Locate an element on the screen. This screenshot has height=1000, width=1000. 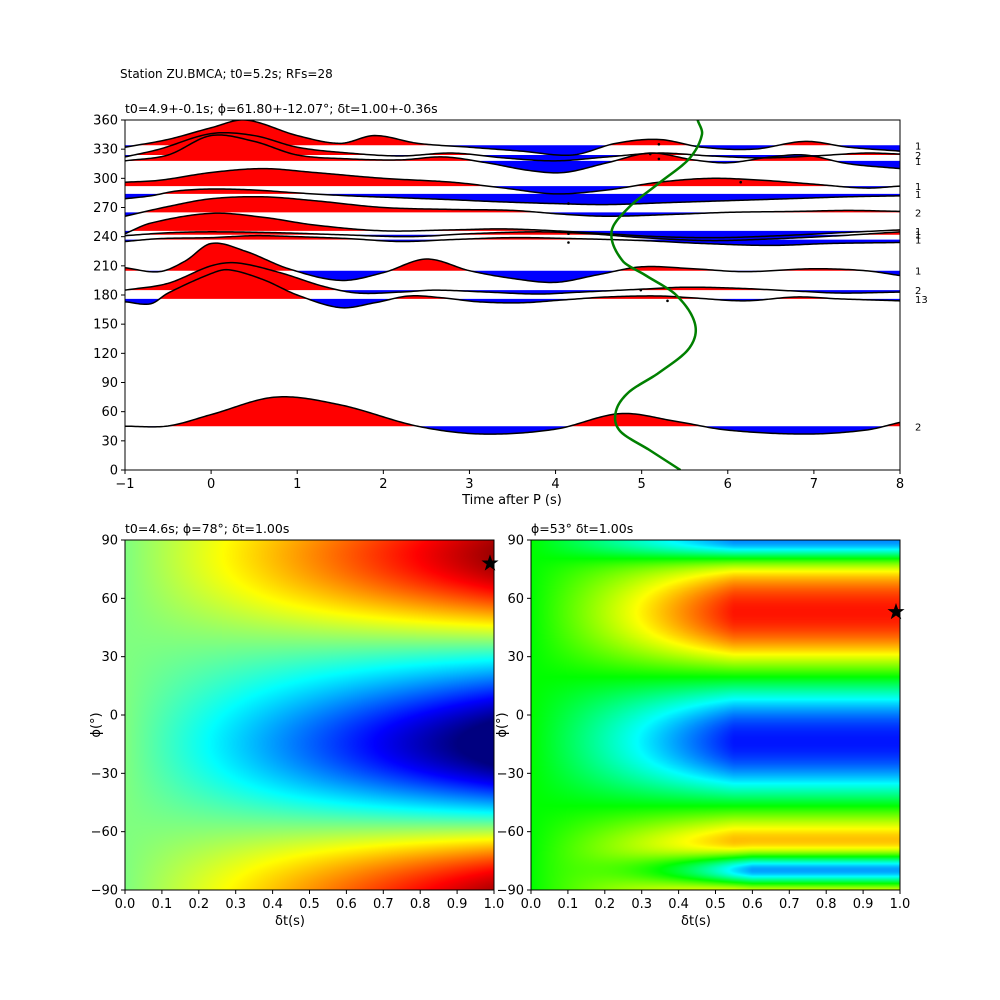
right-heatmap-y-ticks: −90 −60 −30 0 30 60 90 is located at coordinates (514, 716).